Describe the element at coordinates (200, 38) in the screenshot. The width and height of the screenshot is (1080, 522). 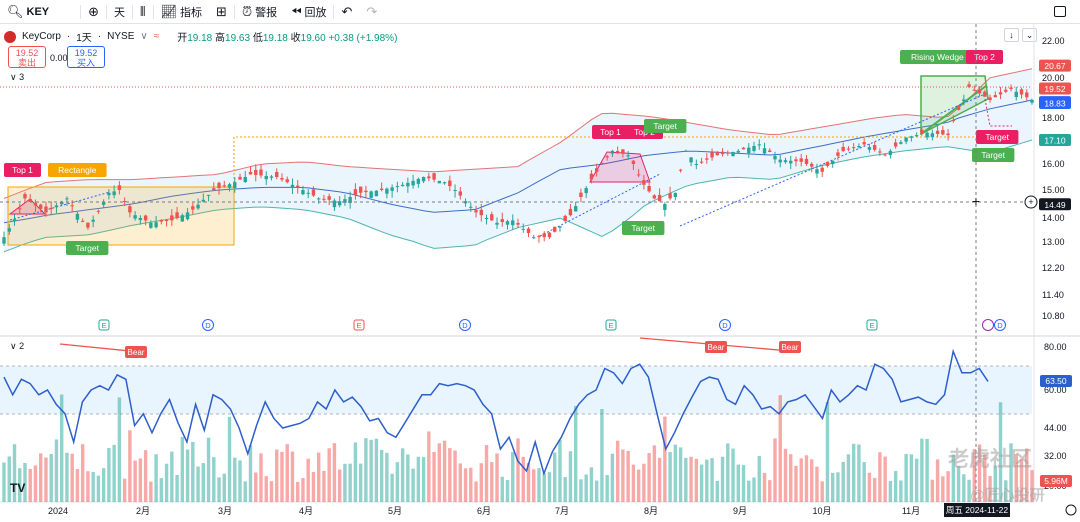
I see `open-value: 19.18` at that location.